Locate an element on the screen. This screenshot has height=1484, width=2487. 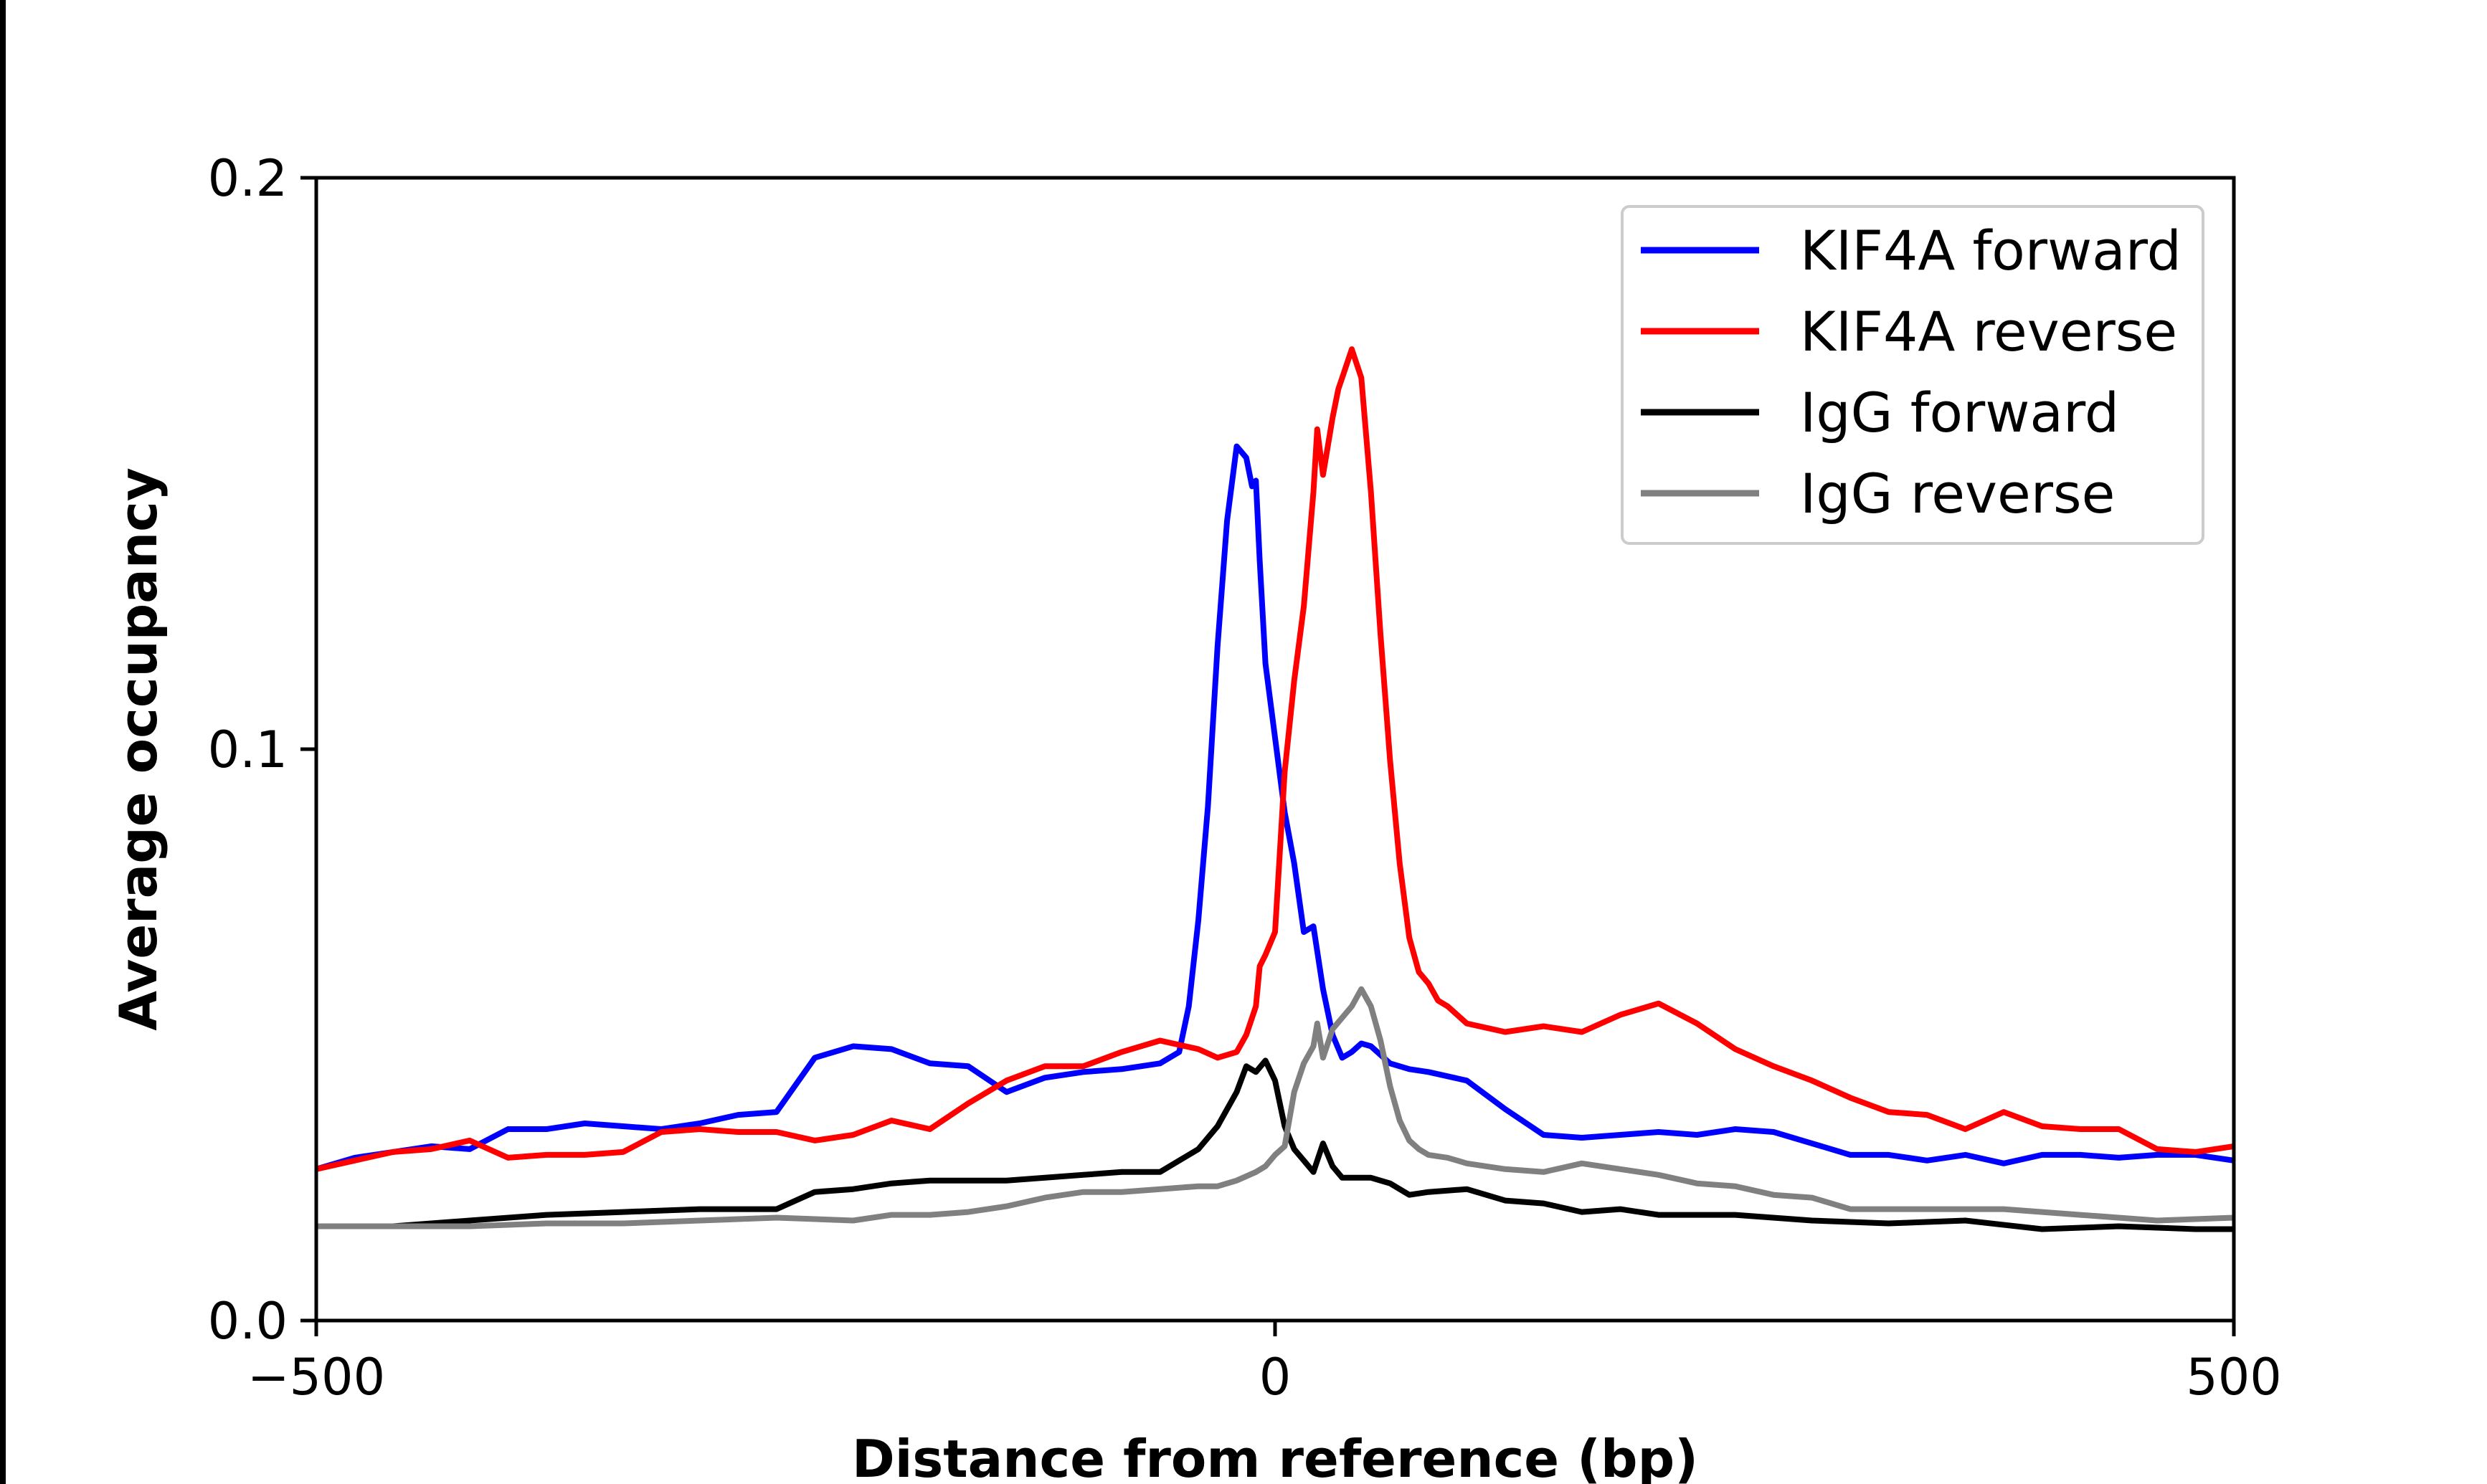
y-tick-label: 0.2 is located at coordinates (248, 179).